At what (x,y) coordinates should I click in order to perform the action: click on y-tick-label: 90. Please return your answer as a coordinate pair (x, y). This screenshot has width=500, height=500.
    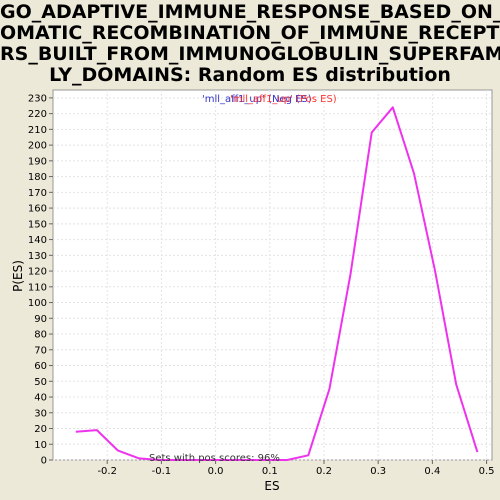
    Looking at the image, I should click on (40, 319).